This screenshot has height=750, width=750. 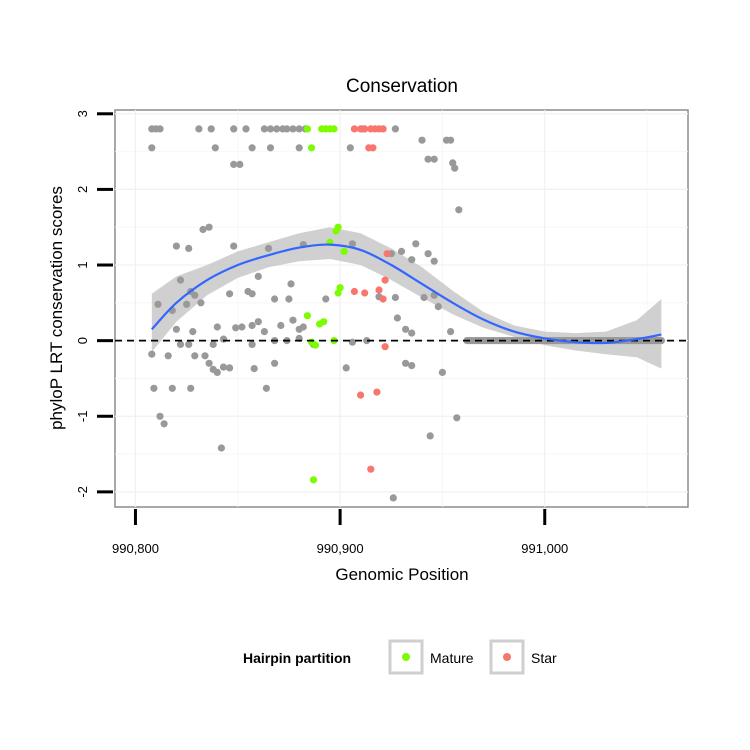 I want to click on smooth-line-group, so click(x=406, y=294).